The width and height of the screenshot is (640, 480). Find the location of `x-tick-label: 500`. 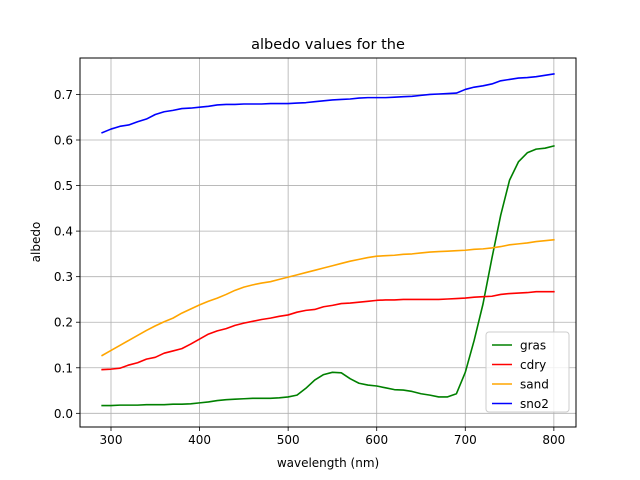

x-tick-label: 500 is located at coordinates (288, 440).